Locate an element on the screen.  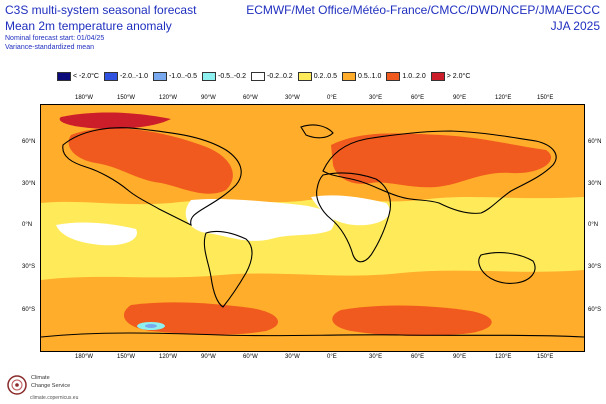
longitude-label-bottom: 30°W is located at coordinates (292, 357).